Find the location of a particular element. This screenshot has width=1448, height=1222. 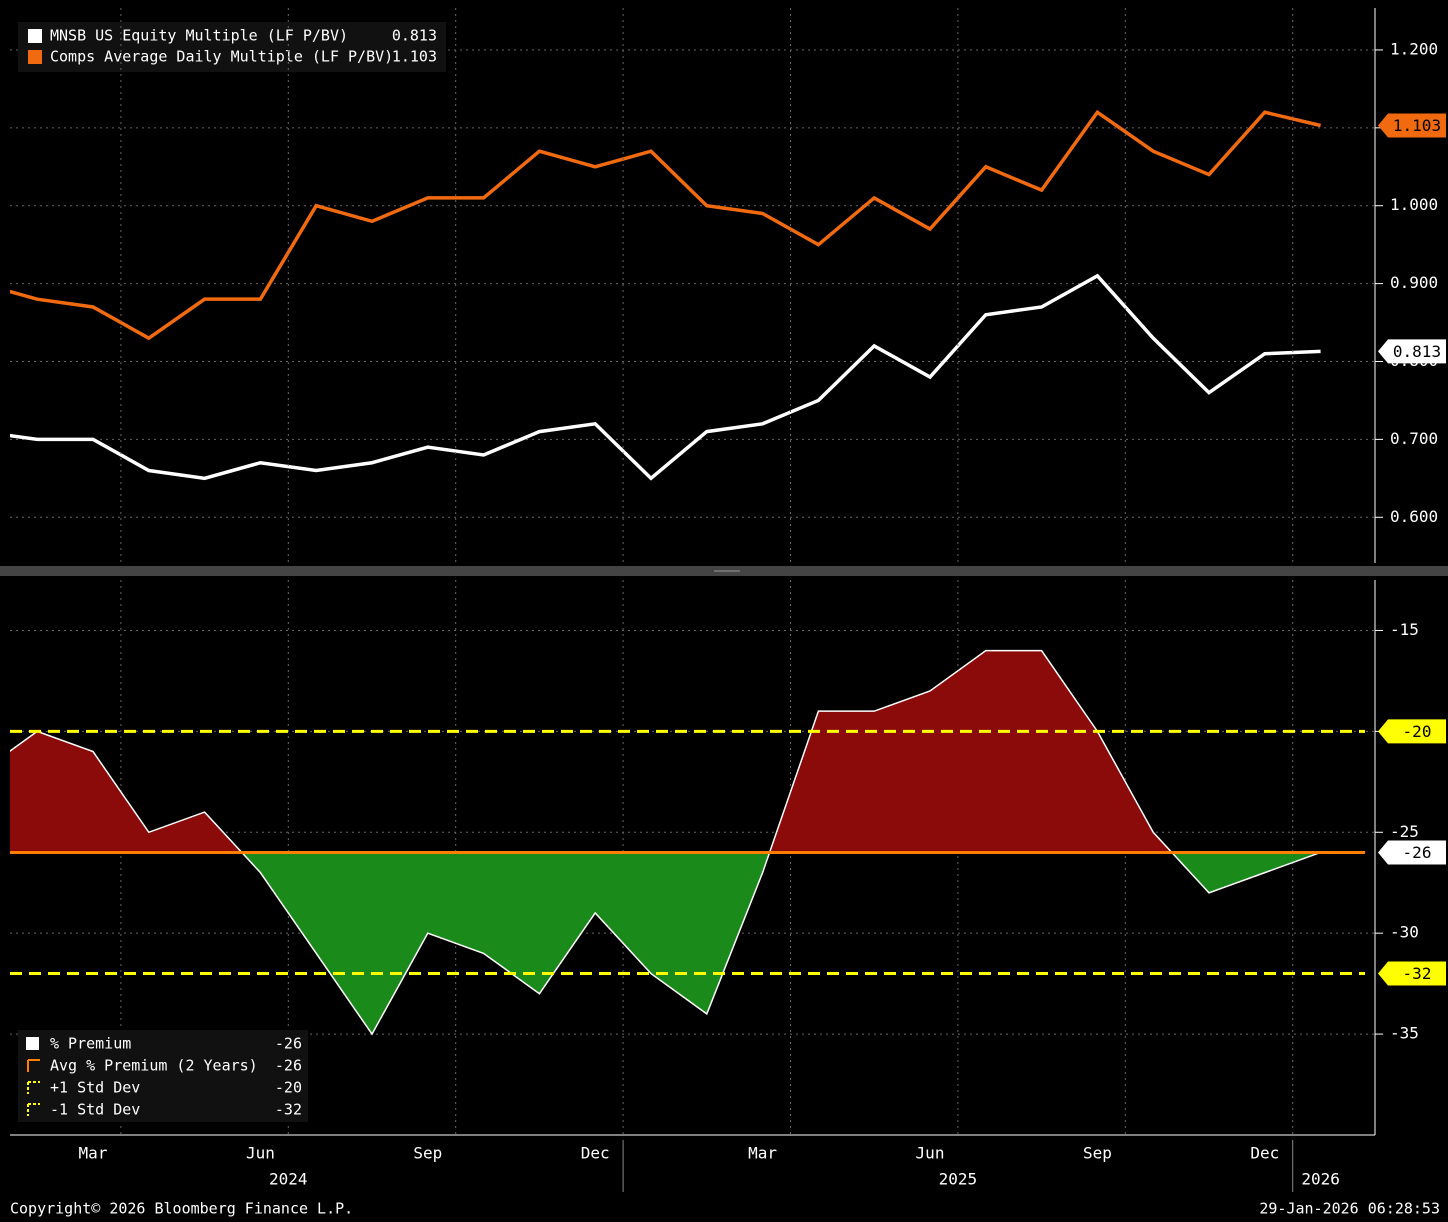

y-tick-label: -30 is located at coordinates (1404, 932).